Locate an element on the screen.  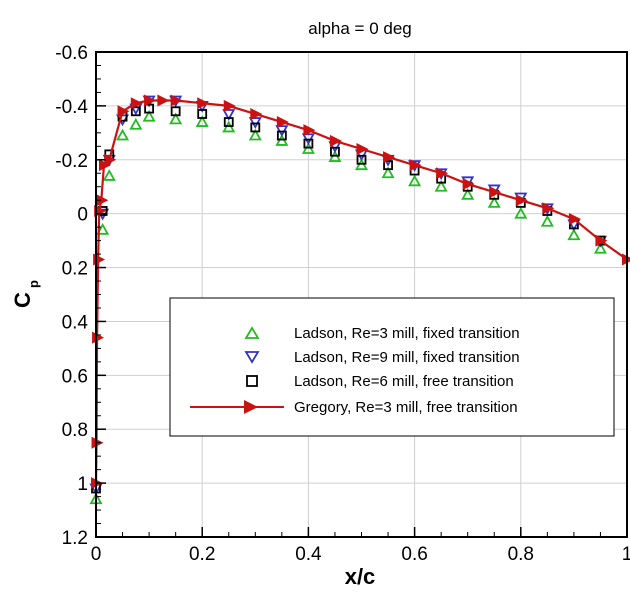
legend-entry-3: Ladson, Re=6 mill, free transition is located at coordinates (380, 381).